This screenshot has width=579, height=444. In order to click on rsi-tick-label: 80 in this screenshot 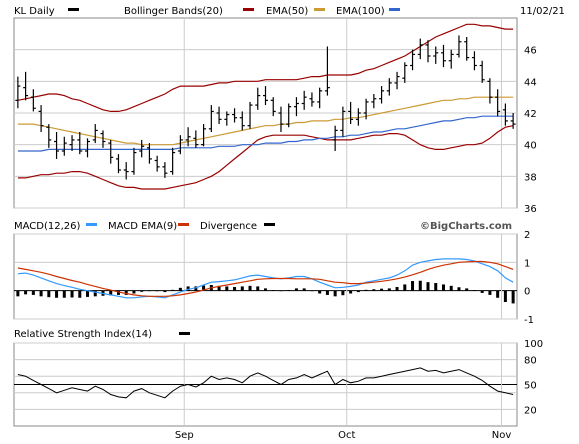, I will do `click(530, 361)`.